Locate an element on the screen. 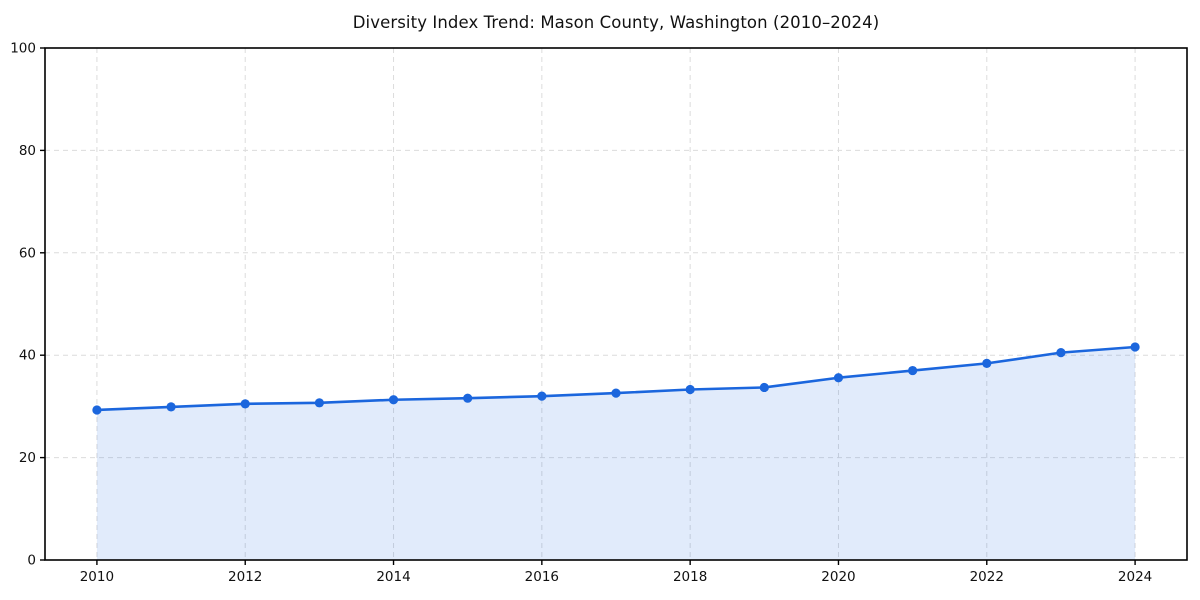 Image resolution: width=1200 pixels, height=600 pixels. y-axis-tick-labels: 0 20 40 60 80 100 is located at coordinates (23, 305).